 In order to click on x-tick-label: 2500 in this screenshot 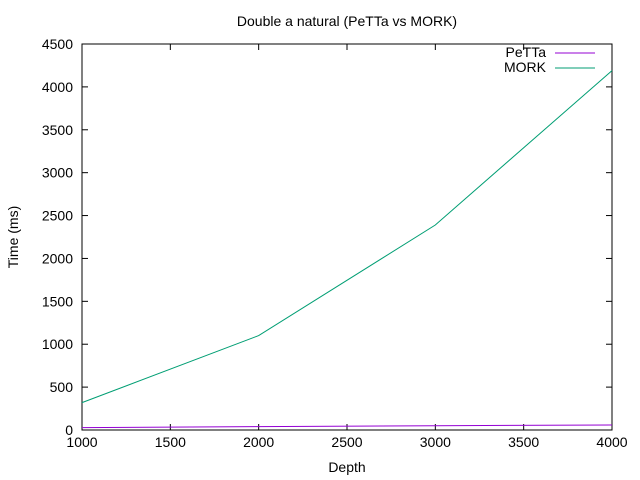, I will do `click(346, 442)`.